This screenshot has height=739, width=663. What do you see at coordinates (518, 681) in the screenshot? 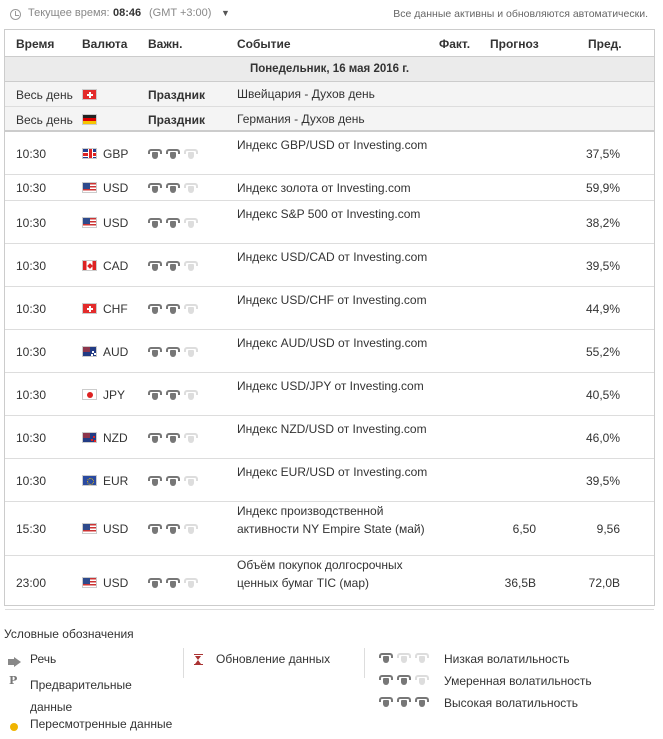
I see `legend-moderate: Умеренная волатильность` at bounding box center [518, 681].